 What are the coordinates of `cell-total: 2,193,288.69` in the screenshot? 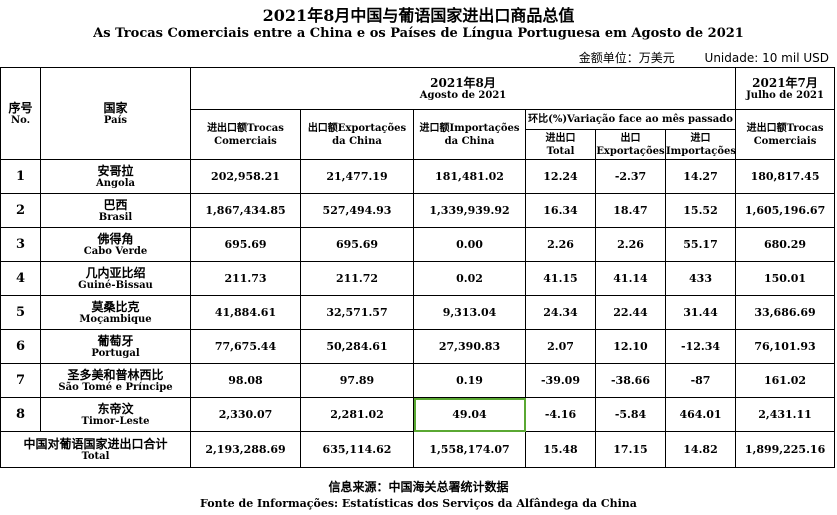 It's located at (245, 449).